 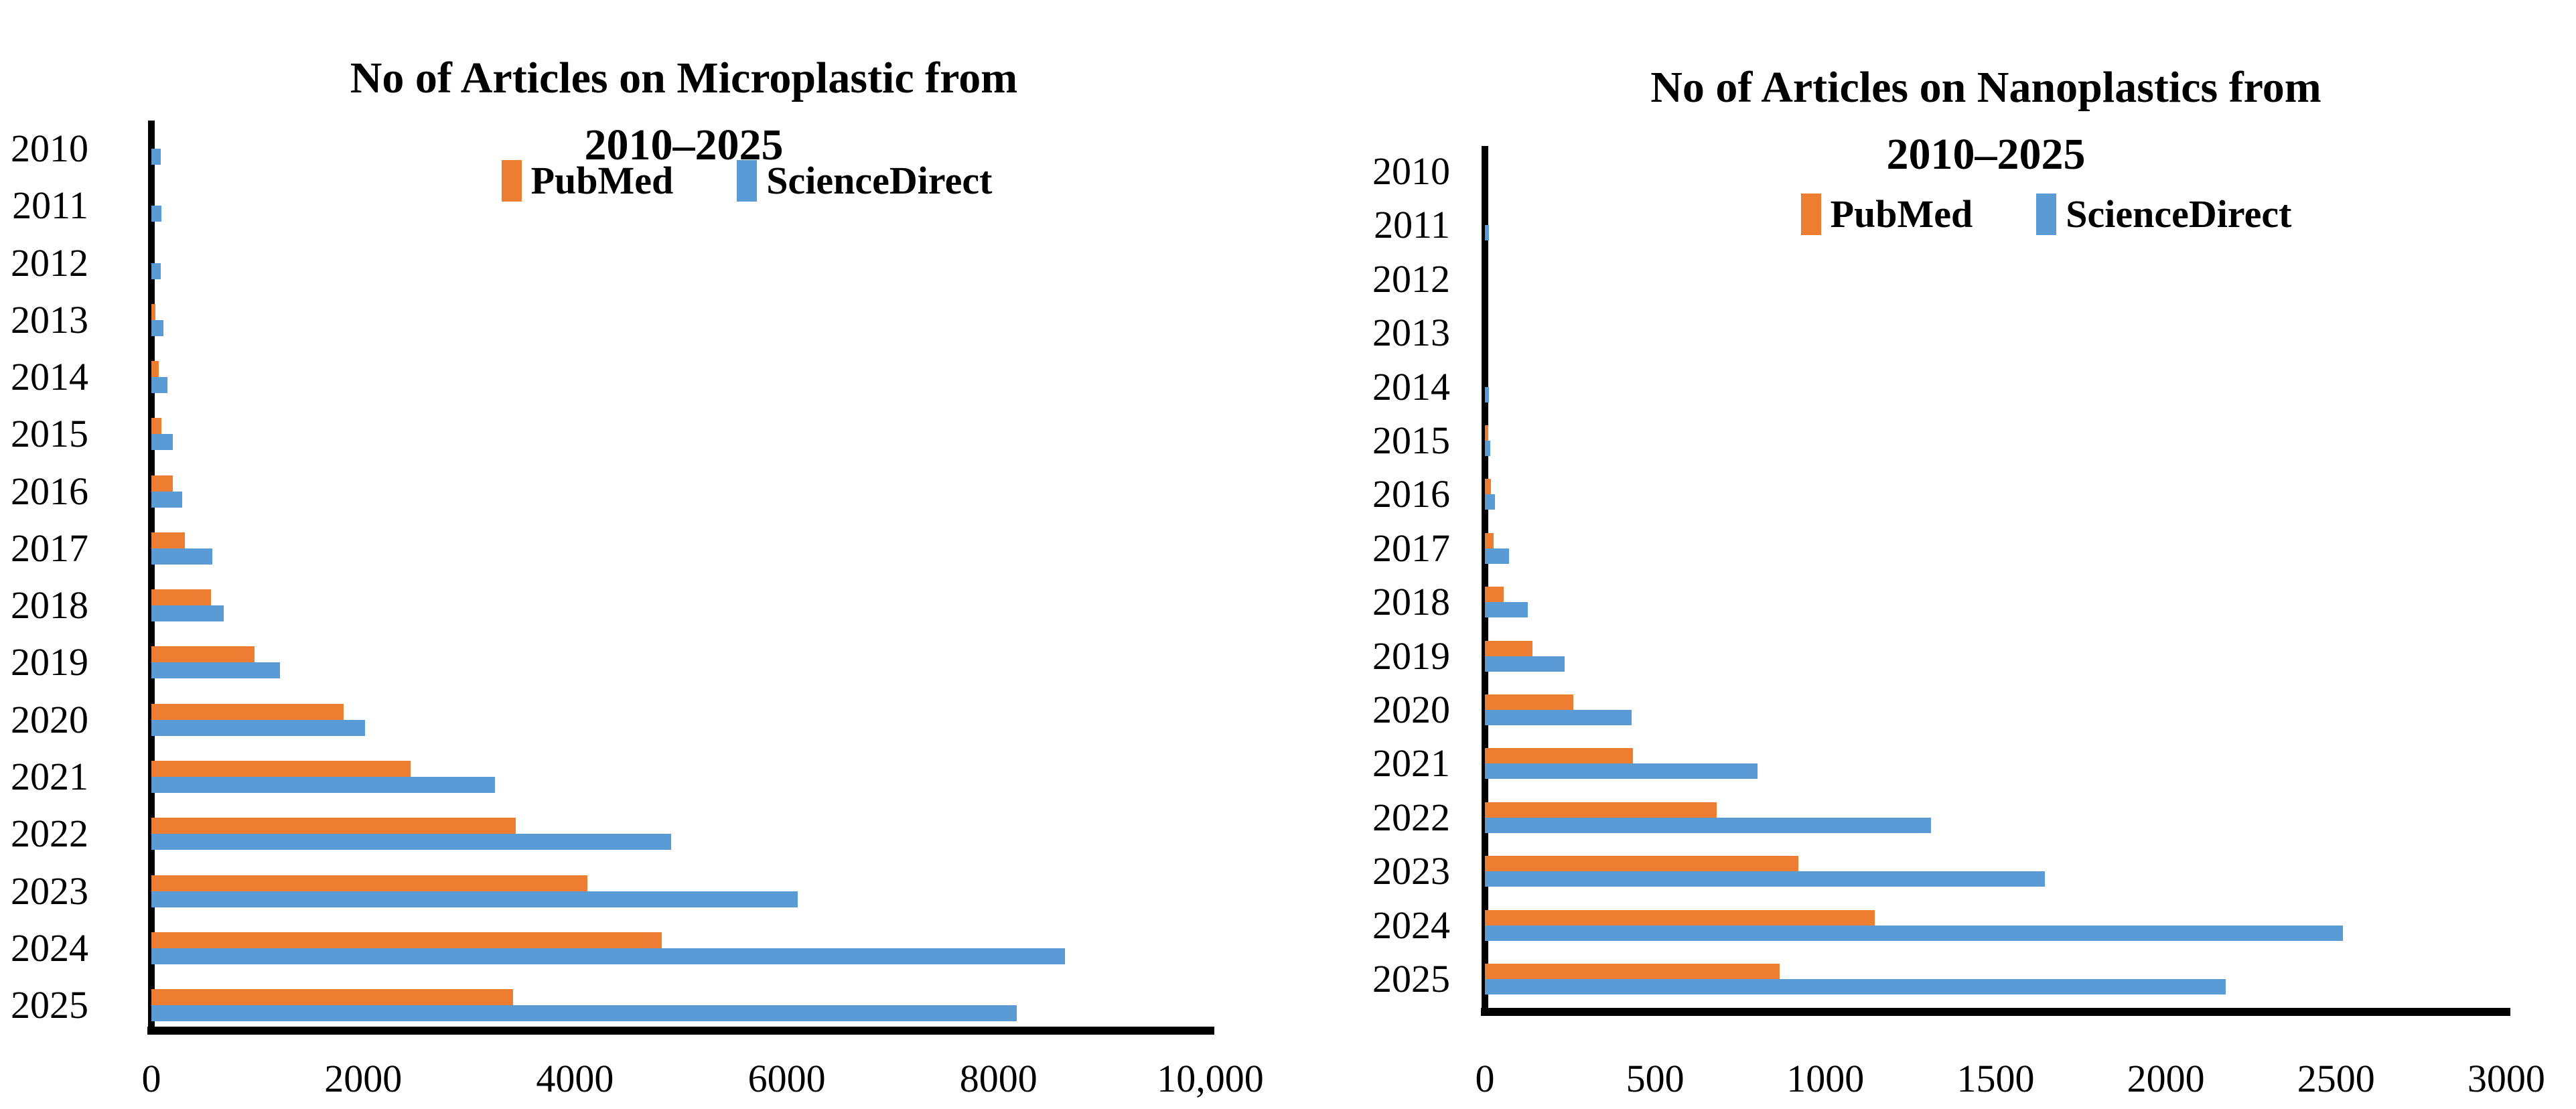 What do you see at coordinates (1485, 1078) in the screenshot?
I see `x-tick-label-0: 0` at bounding box center [1485, 1078].